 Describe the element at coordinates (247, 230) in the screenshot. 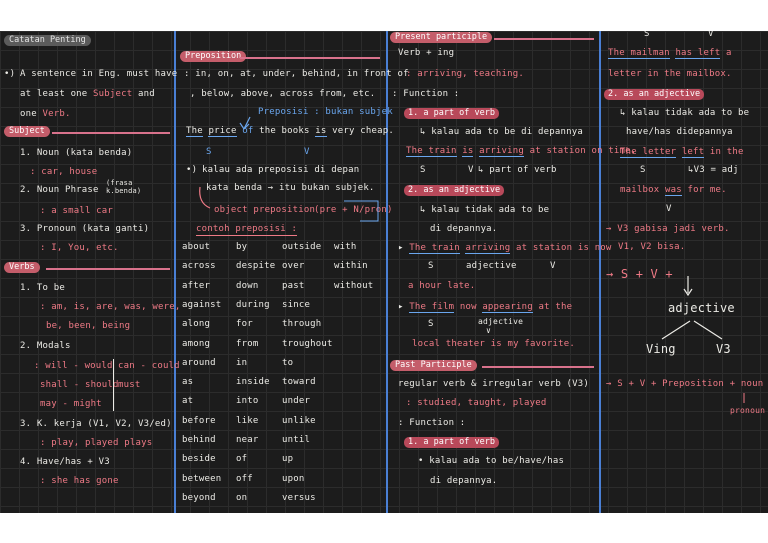

I see `contoh-preposisi: contoh preposisi :` at that location.